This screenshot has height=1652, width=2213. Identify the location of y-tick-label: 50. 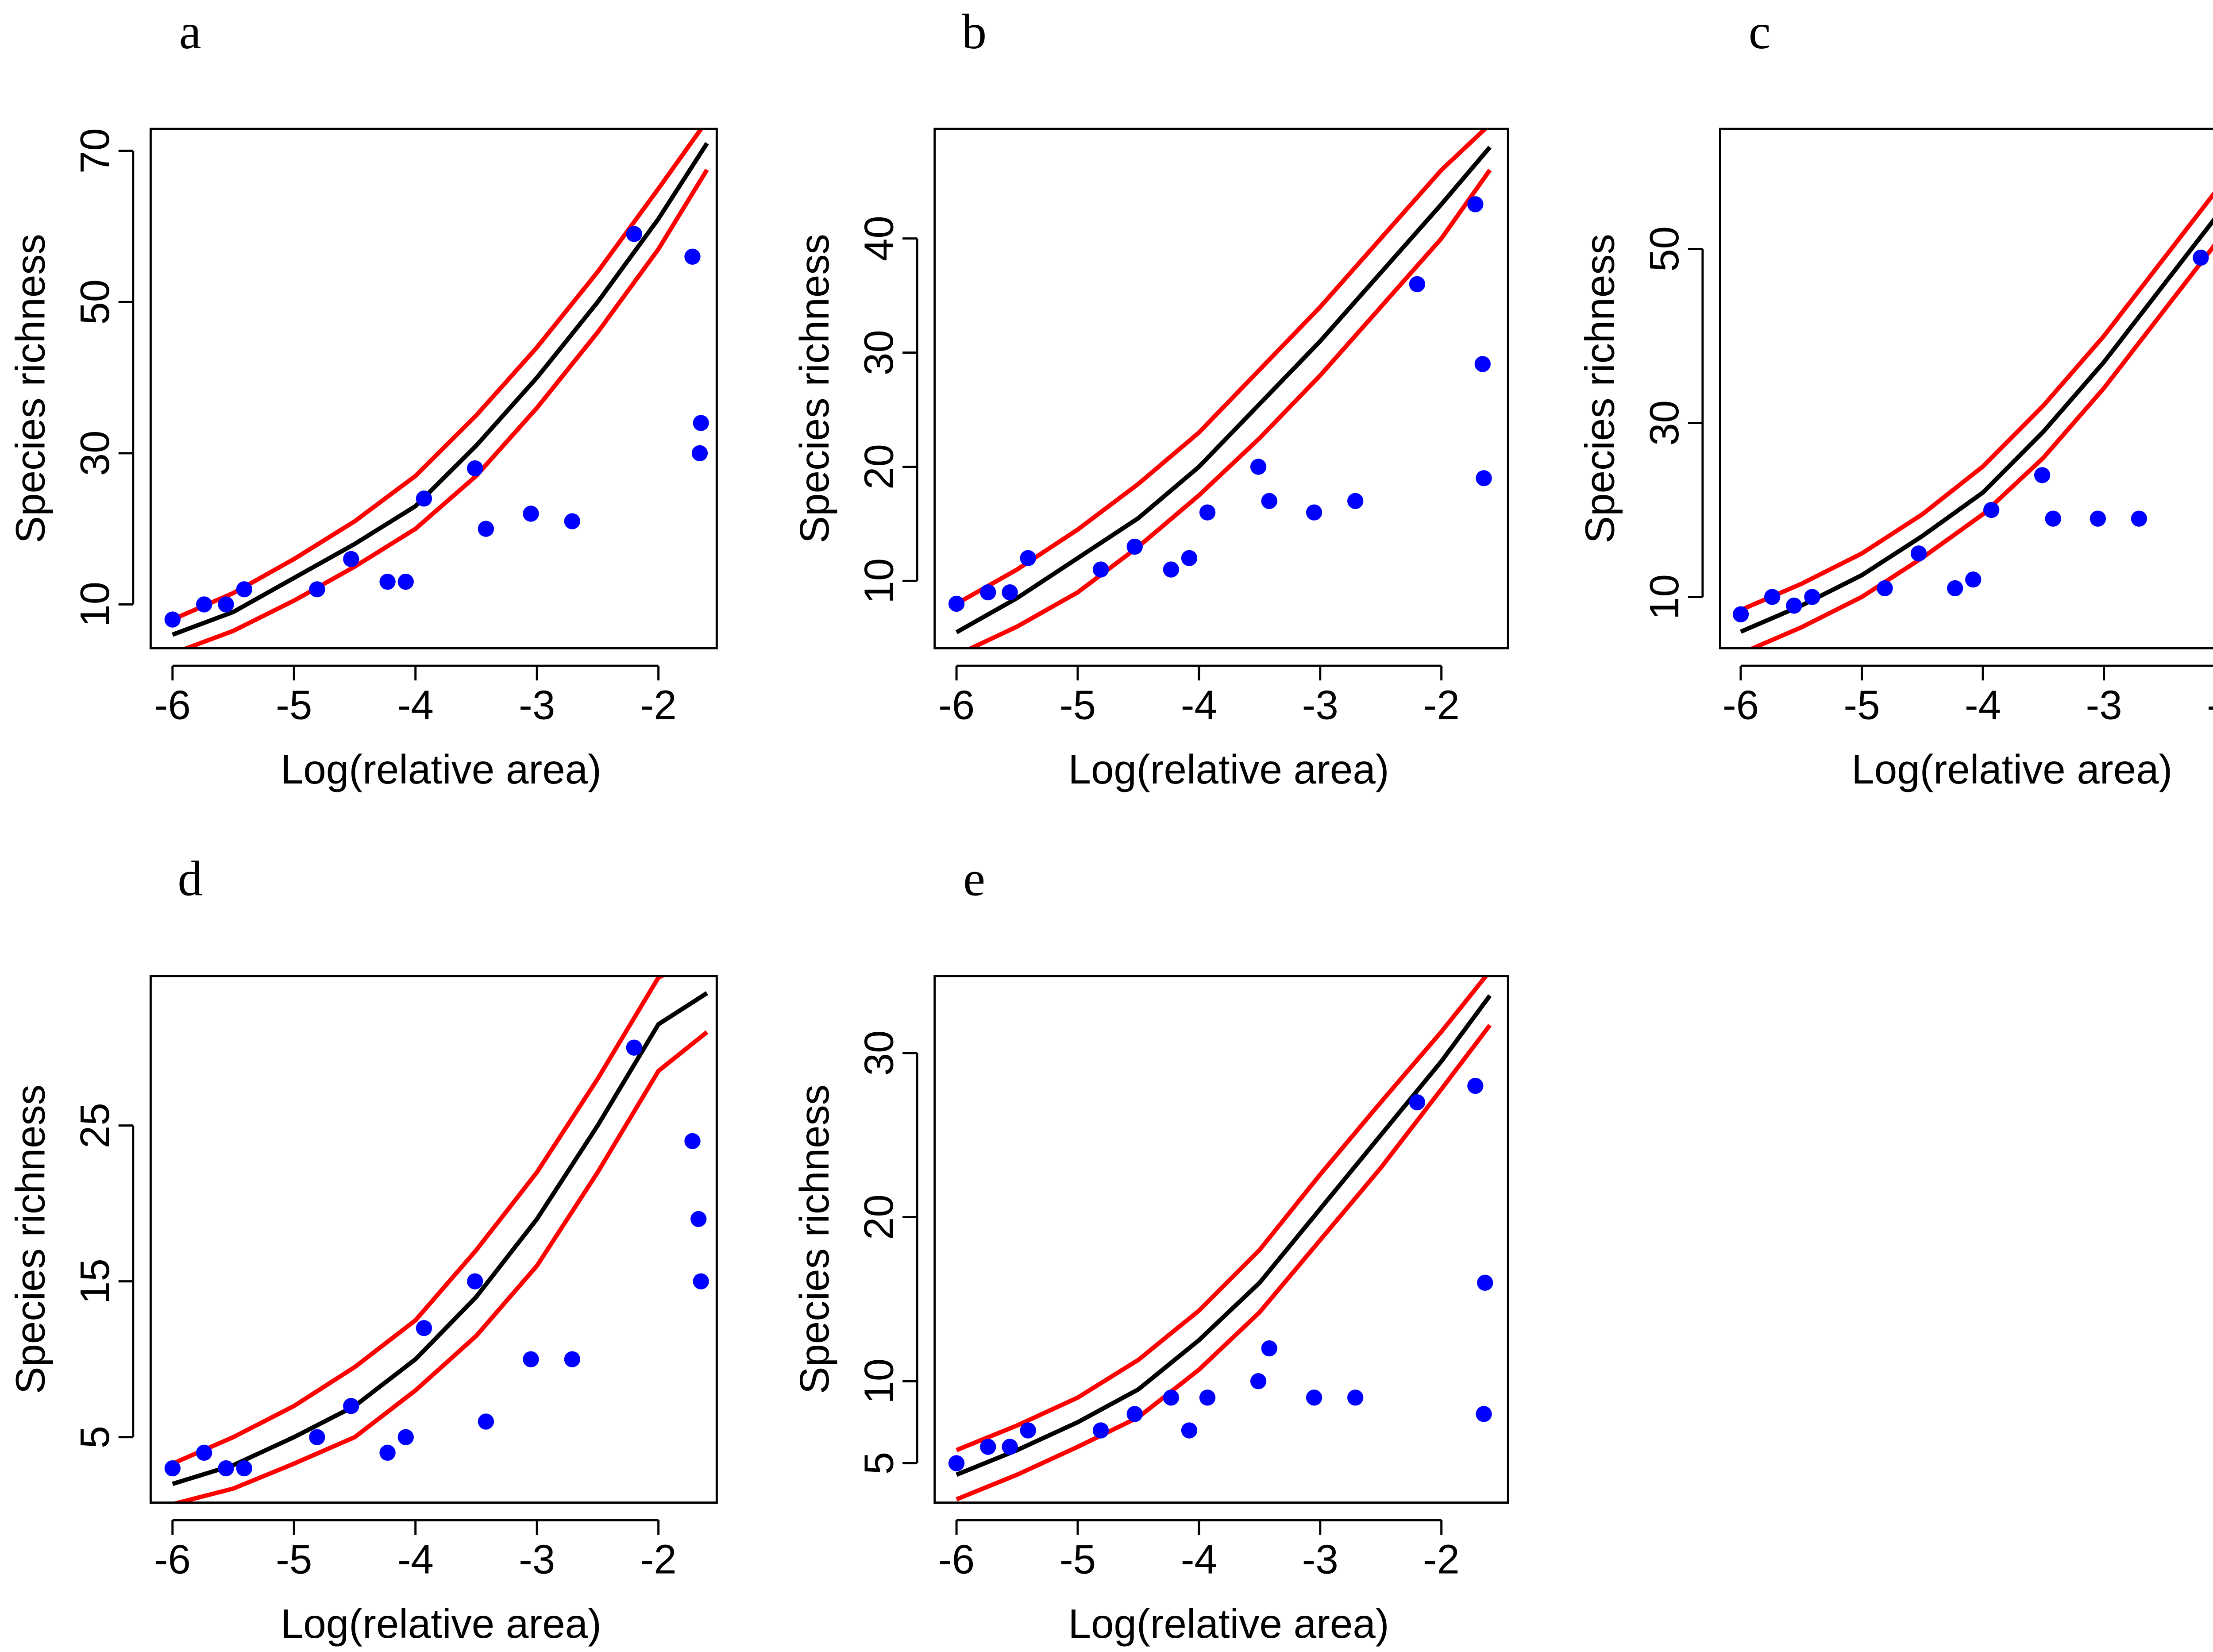
(1664, 249).